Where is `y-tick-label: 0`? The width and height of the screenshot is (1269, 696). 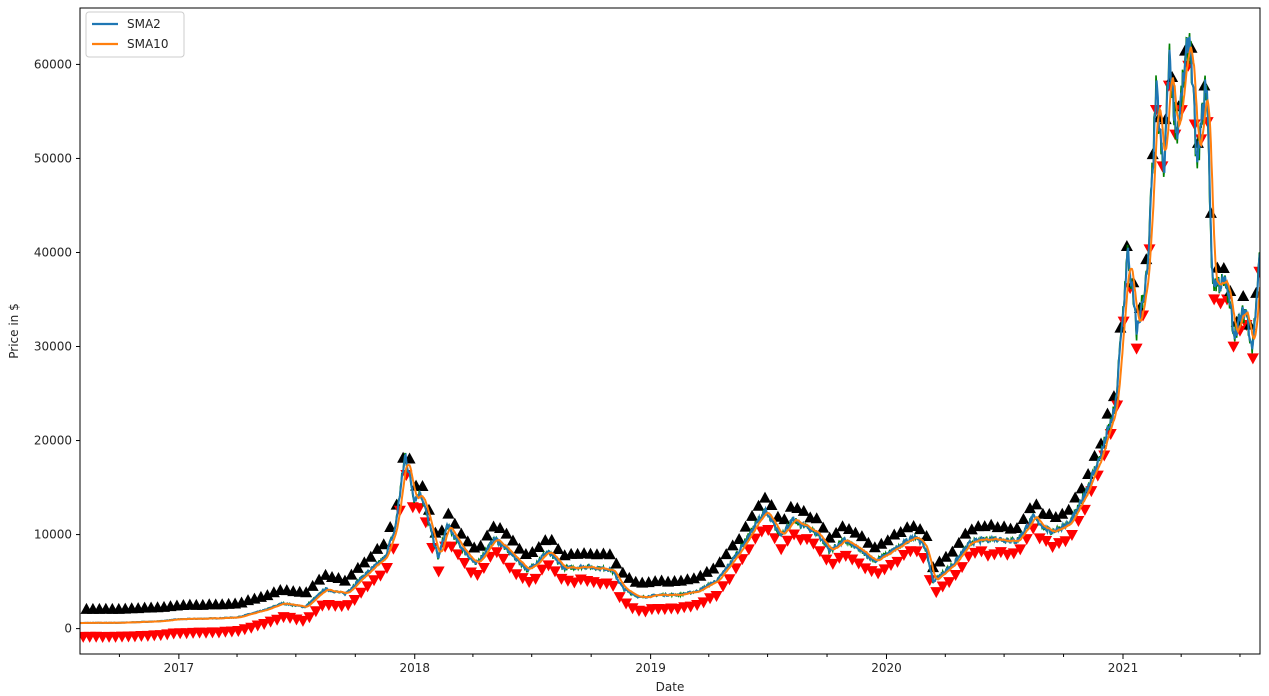
y-tick-label: 0 is located at coordinates (68, 629).